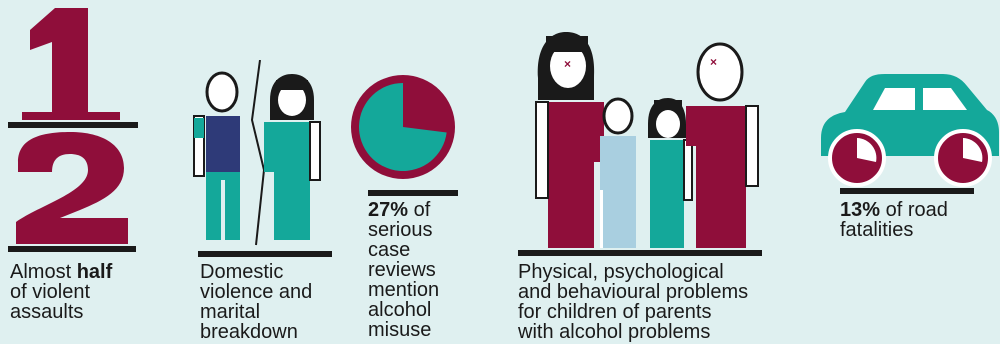 This screenshot has height=344, width=1000. Describe the element at coordinates (567, 64) in the screenshot. I see `mother-injury-icon: ×` at that location.